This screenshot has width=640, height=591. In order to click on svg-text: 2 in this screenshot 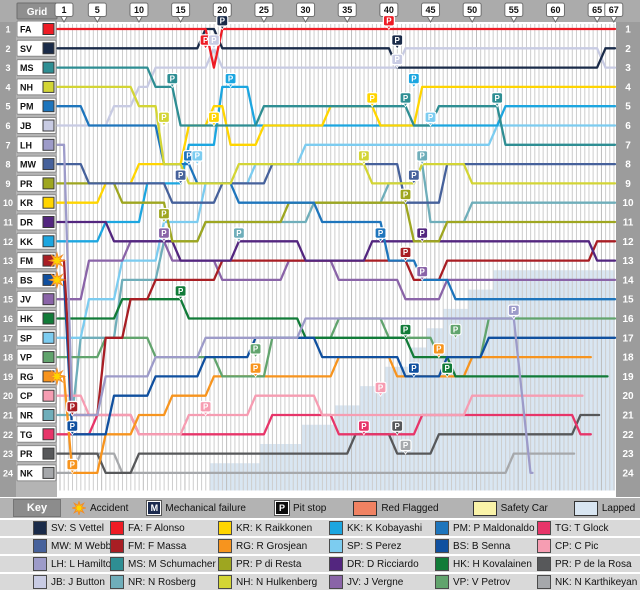, I will do `click(7, 49)`.